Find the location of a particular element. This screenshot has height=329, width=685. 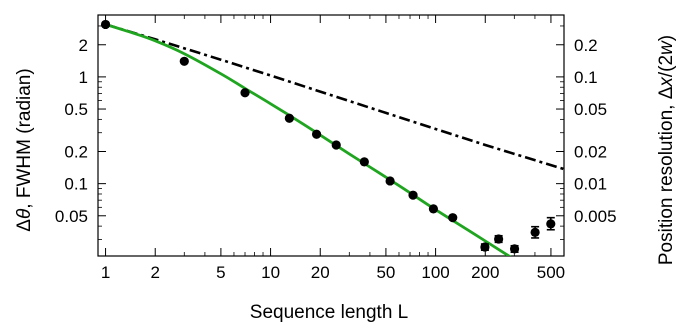

y-right-tick-label: 0.2 is located at coordinates (586, 45).